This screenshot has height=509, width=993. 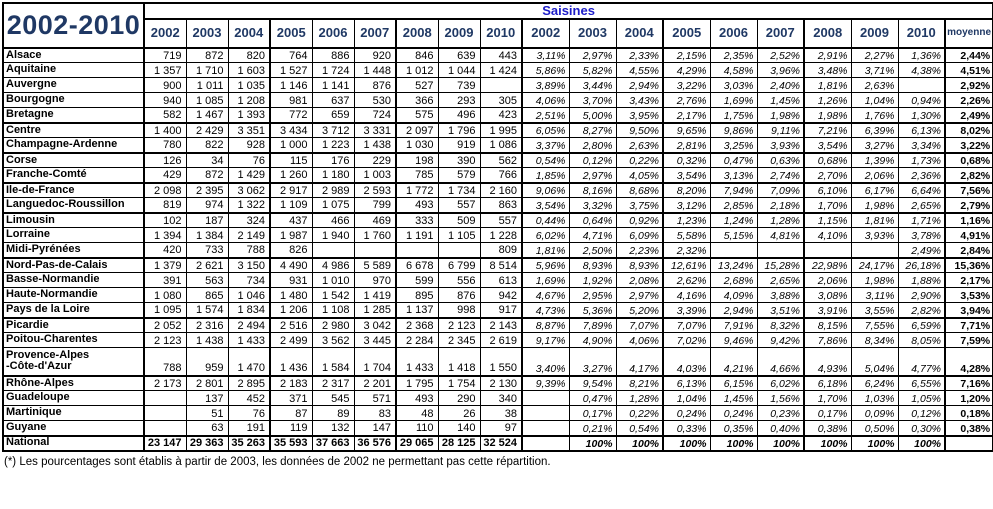 What do you see at coordinates (459, 220) in the screenshot?
I see `count-cell: 509` at bounding box center [459, 220].